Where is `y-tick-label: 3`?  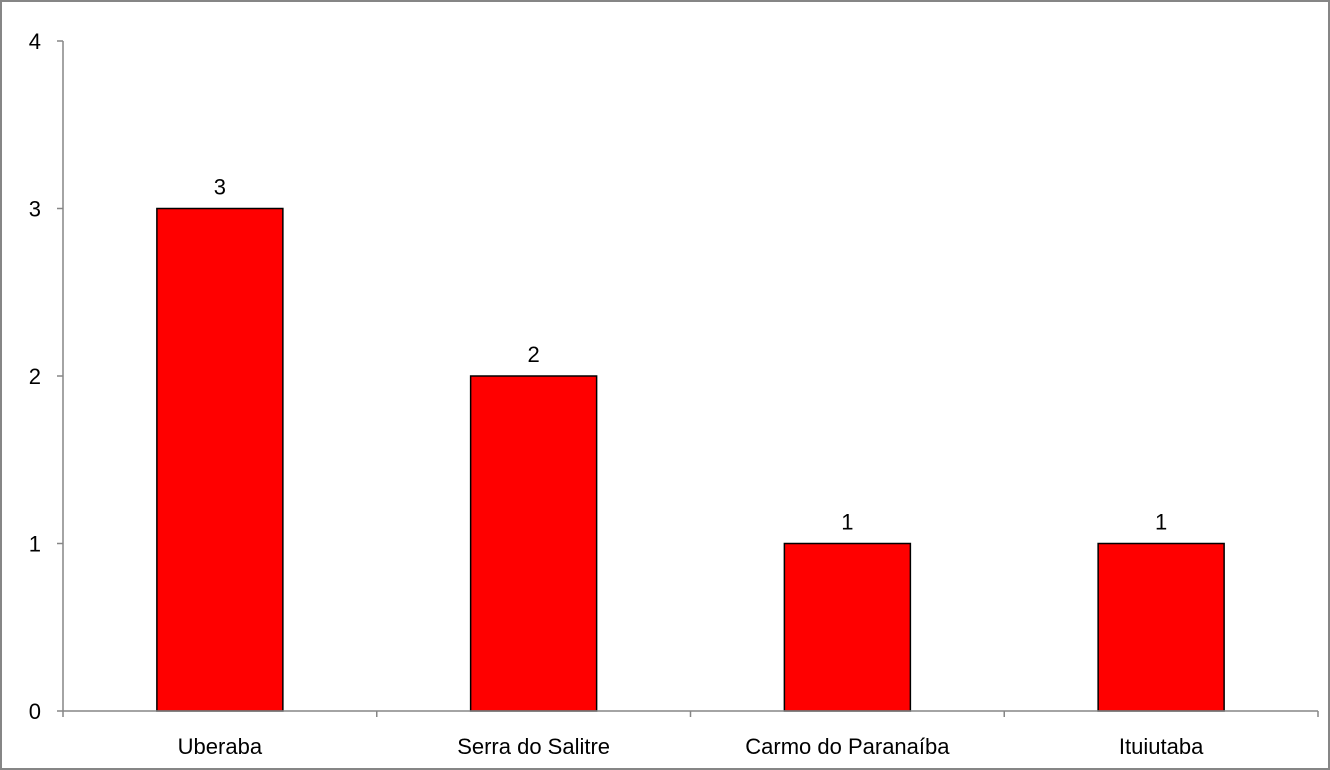 y-tick-label: 3 is located at coordinates (35, 209).